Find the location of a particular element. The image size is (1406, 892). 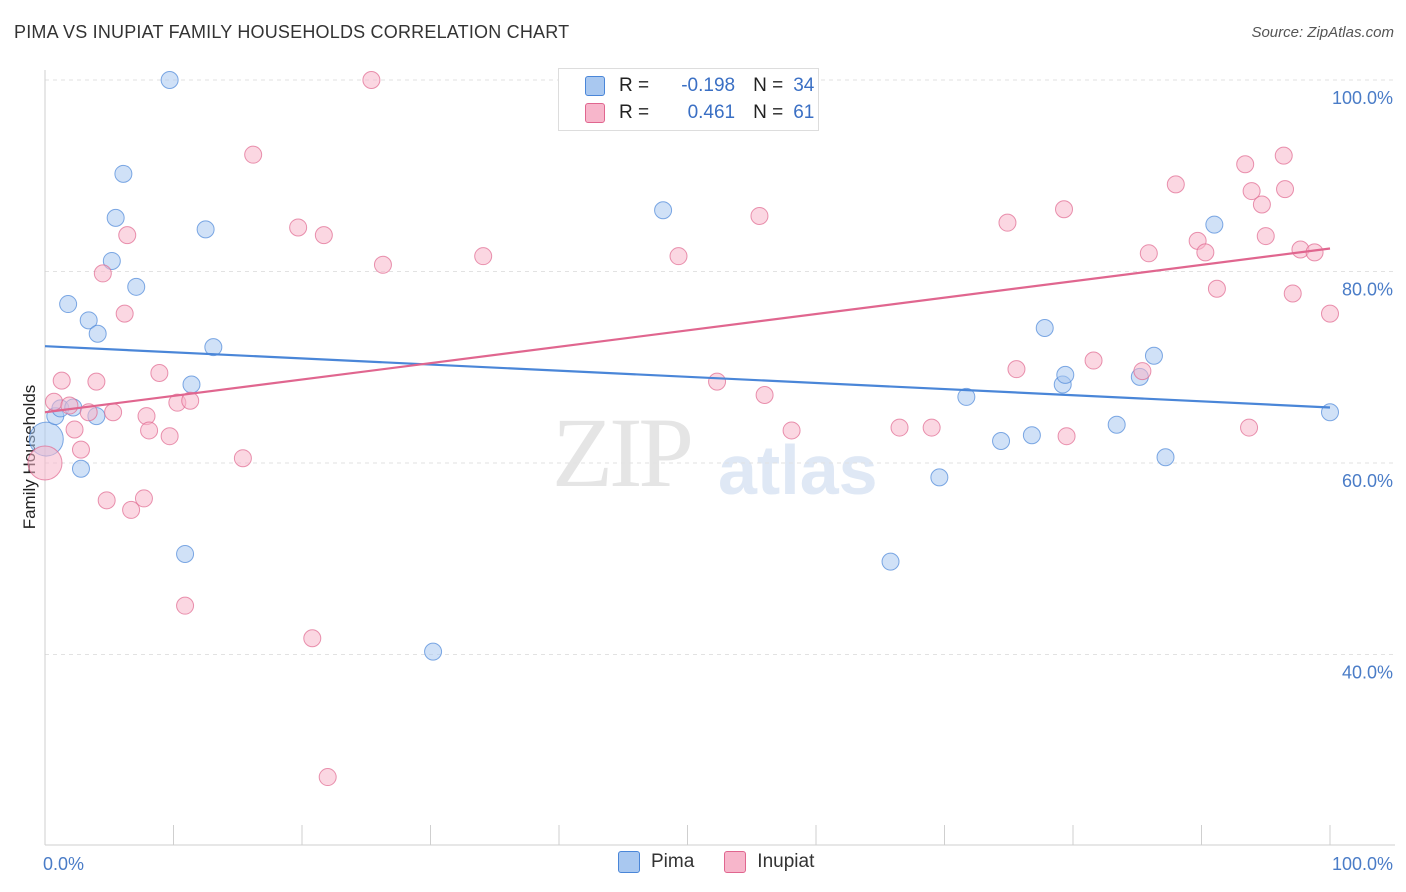

legend-row-pima: R = -0.198 N = 34 is located at coordinates (699, 86).